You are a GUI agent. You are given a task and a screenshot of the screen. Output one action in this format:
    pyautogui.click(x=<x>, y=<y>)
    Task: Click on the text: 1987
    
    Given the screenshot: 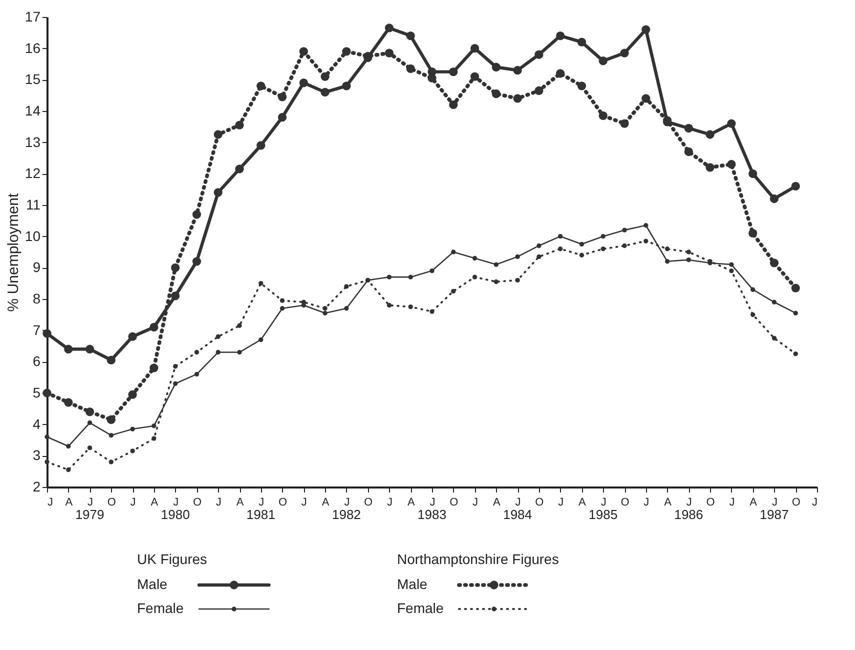 What is the action you would take?
    pyautogui.click(x=774, y=514)
    